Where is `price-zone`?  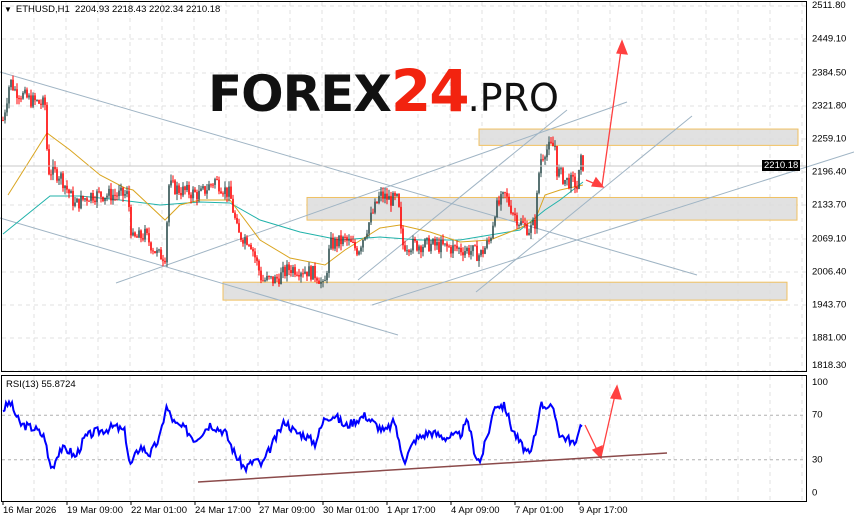 price-zone is located at coordinates (552, 208).